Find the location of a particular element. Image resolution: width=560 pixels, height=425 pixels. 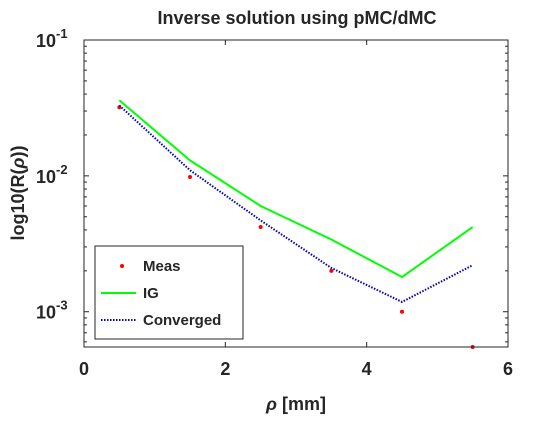

y-tick-label: 10⁻² is located at coordinates (52, 174).